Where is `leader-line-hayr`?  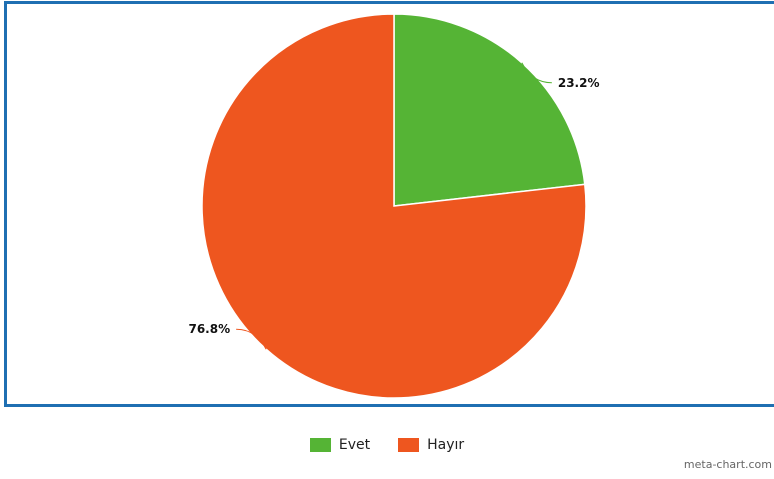 leader-line-hayr is located at coordinates (251, 339).